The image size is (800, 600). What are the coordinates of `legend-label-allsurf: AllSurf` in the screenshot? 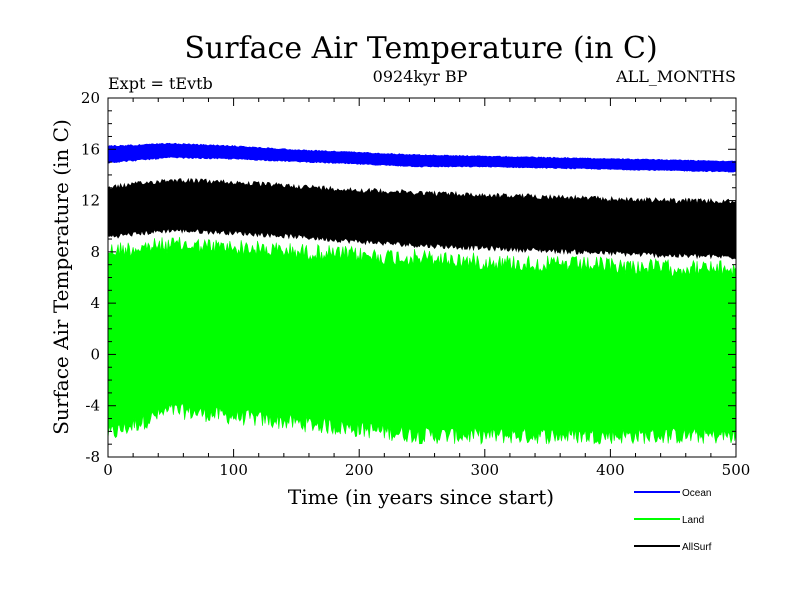 It's located at (697, 547).